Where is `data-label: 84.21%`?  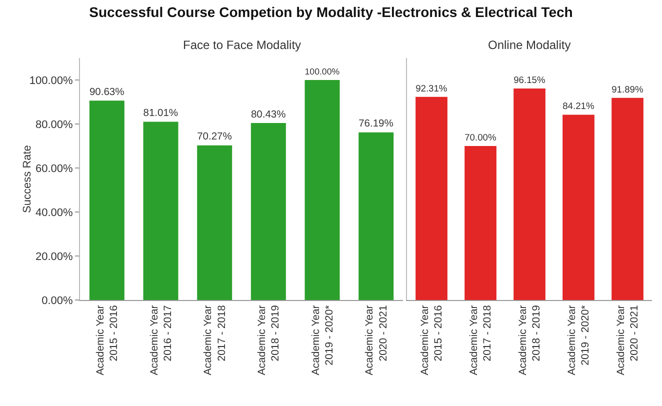
data-label: 84.21% is located at coordinates (578, 106).